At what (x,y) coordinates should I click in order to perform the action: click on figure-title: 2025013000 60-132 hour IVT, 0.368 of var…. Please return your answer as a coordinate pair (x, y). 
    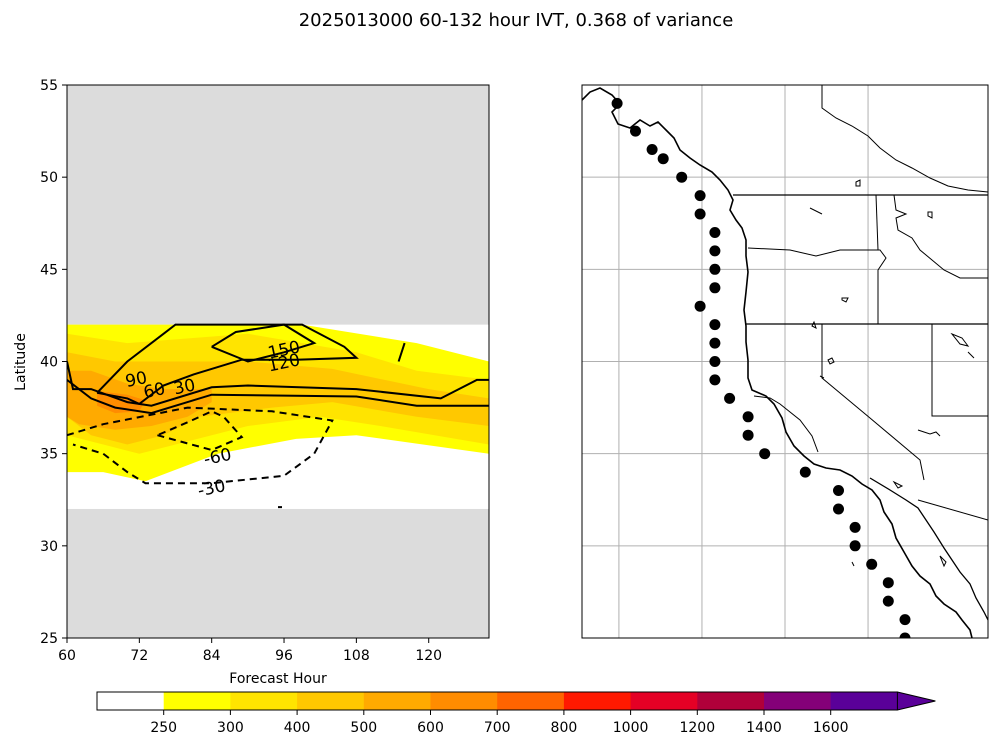
    Looking at the image, I should click on (516, 20).